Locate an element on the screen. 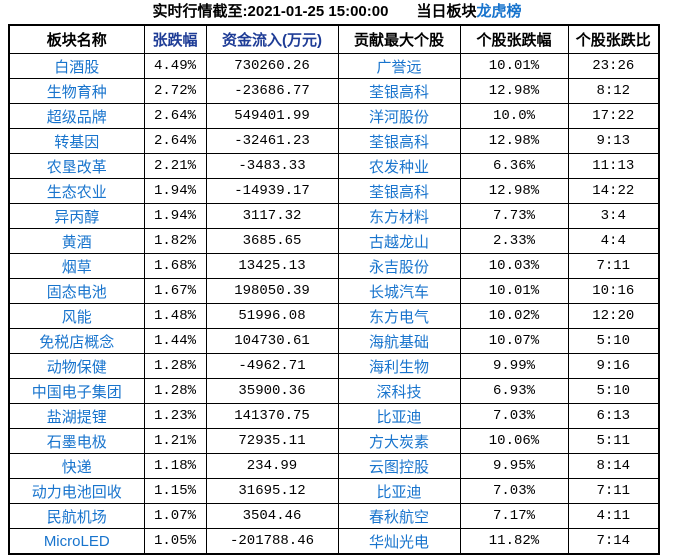  capital-inflow-cell: 3504.46 is located at coordinates (272, 516).